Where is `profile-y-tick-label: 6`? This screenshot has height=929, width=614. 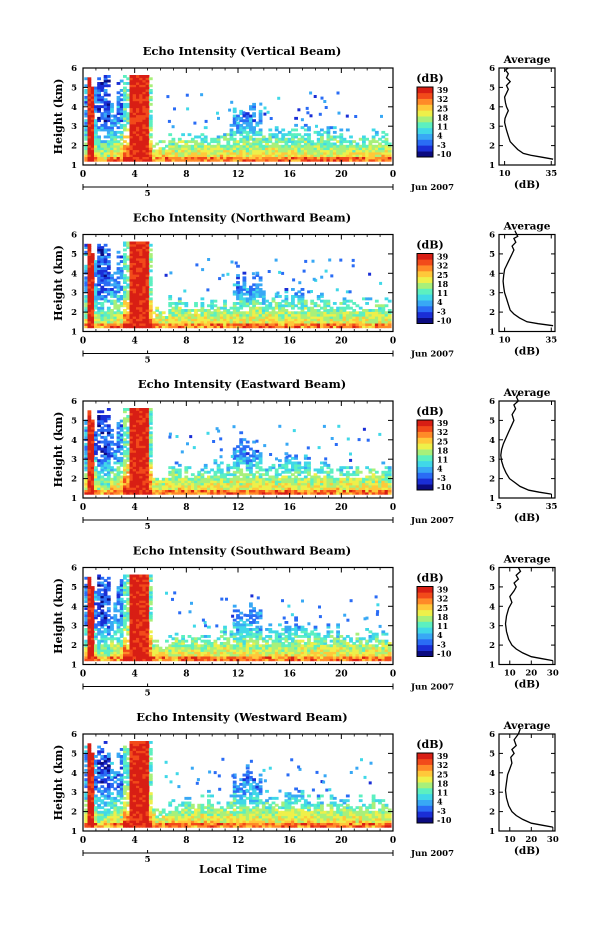
profile-y-tick-label: 6 is located at coordinates (492, 402).